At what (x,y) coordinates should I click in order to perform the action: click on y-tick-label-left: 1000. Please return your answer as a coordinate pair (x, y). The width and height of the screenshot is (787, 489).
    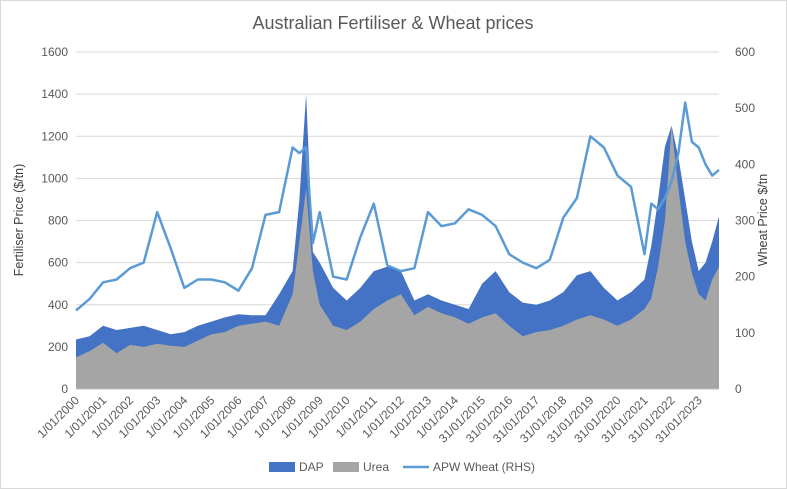
    Looking at the image, I should click on (54, 178).